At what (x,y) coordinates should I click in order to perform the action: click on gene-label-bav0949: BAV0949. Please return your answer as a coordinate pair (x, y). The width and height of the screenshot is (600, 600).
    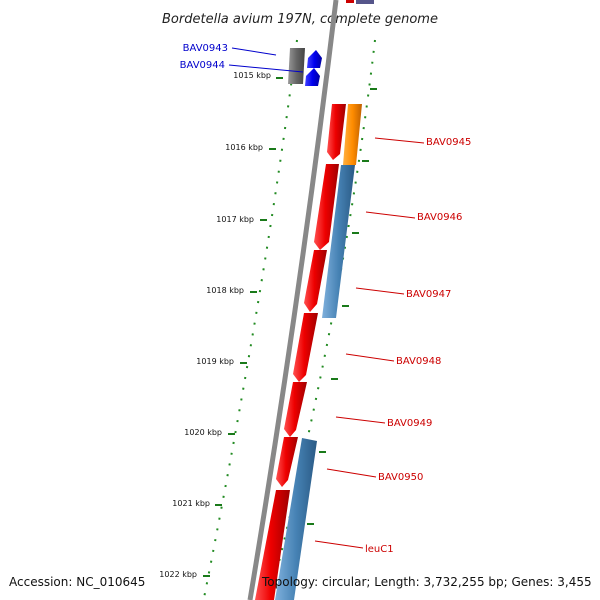
    Looking at the image, I should click on (409, 423).